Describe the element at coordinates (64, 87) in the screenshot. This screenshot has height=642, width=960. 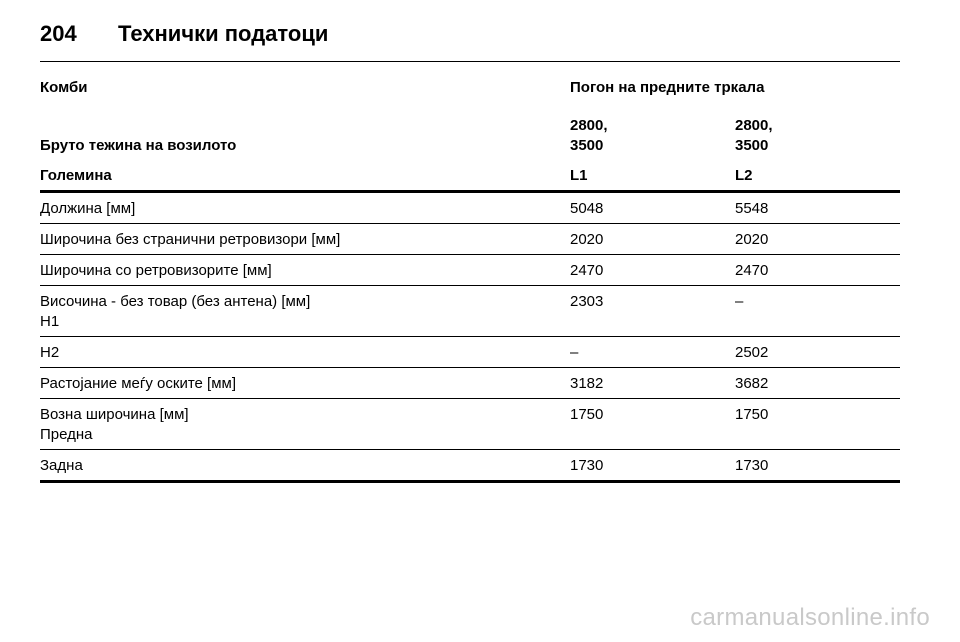
I see `section-label: Комби` at that location.